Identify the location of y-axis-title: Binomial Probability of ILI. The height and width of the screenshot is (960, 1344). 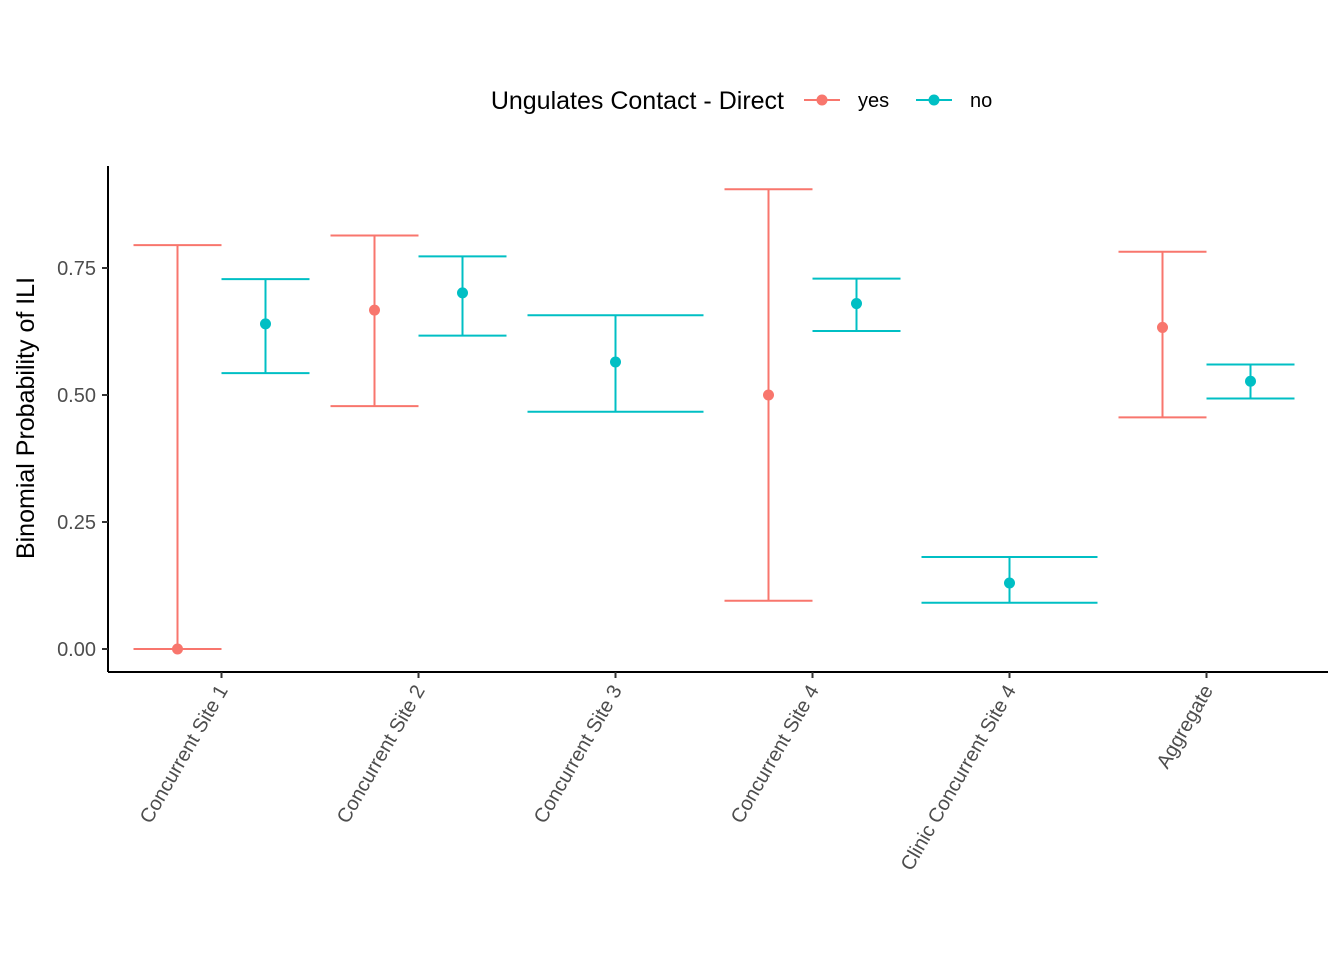
(26, 418).